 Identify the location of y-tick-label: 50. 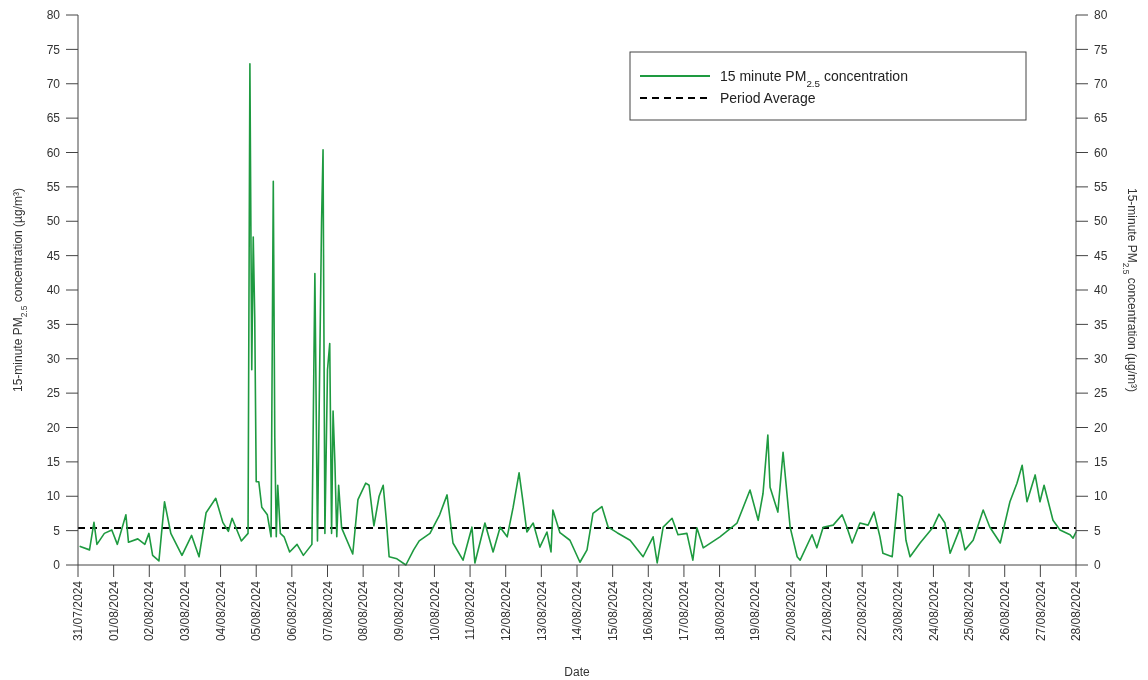
(53, 221).